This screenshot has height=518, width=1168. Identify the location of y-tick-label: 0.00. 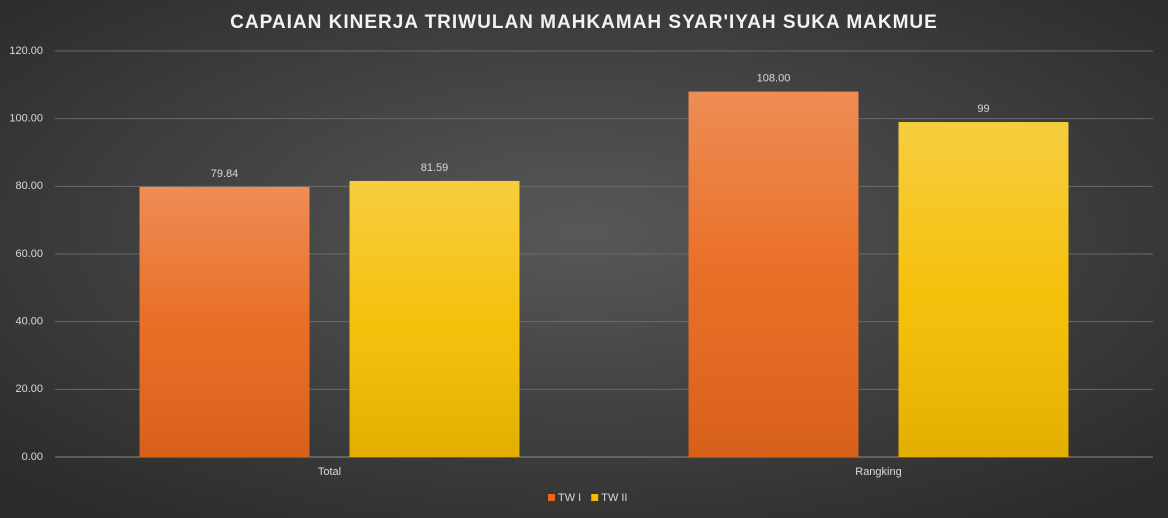
(32, 457).